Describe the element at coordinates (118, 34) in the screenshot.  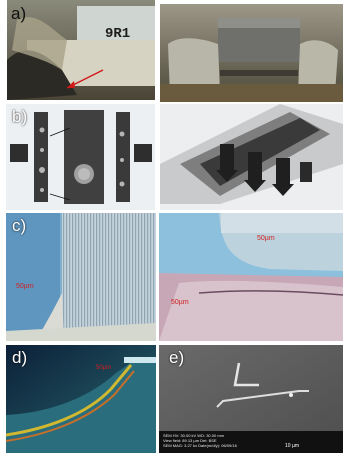
I see `chip-marking: 9R1` at that location.